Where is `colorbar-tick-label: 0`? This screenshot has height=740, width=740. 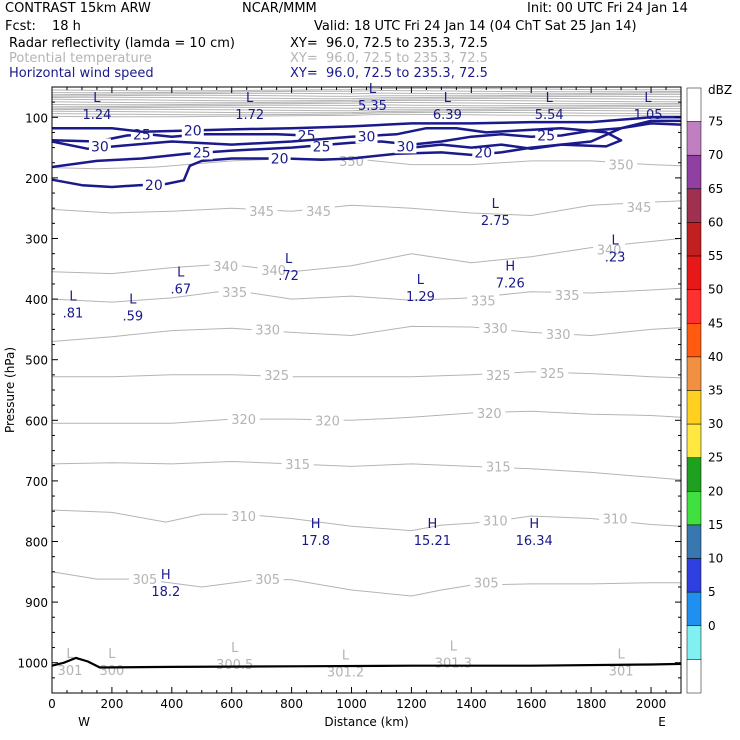
colorbar-tick-label: 0 is located at coordinates (712, 626).